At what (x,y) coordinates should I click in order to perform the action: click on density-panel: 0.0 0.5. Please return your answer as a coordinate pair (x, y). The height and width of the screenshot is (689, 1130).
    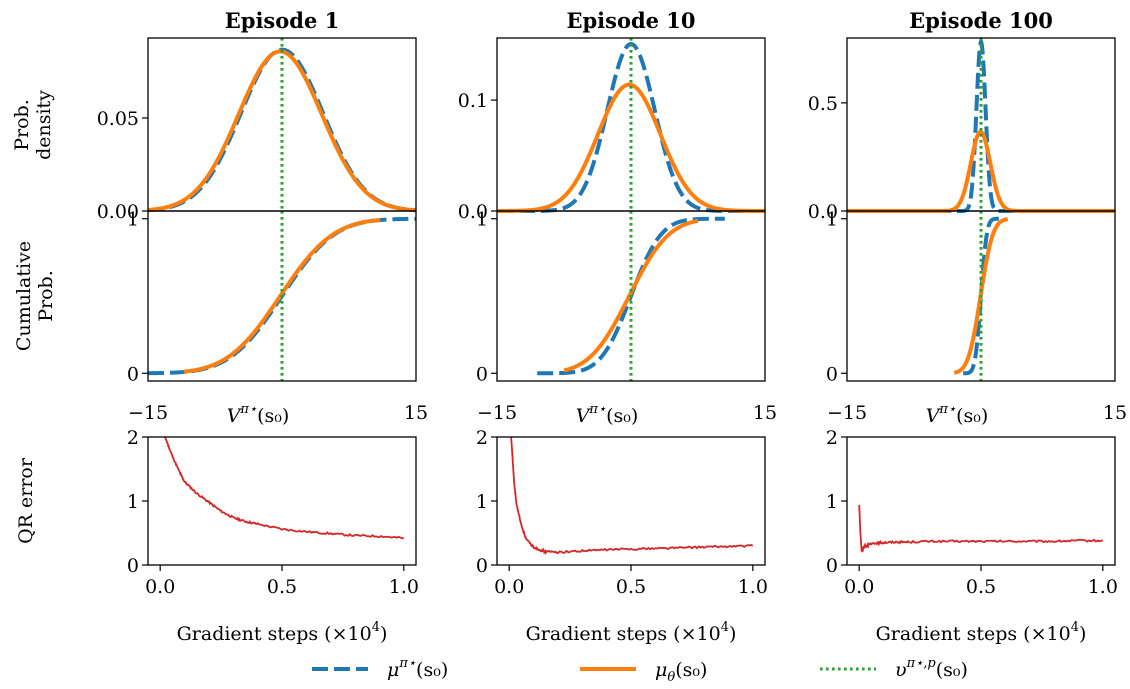
    Looking at the image, I should click on (962, 129).